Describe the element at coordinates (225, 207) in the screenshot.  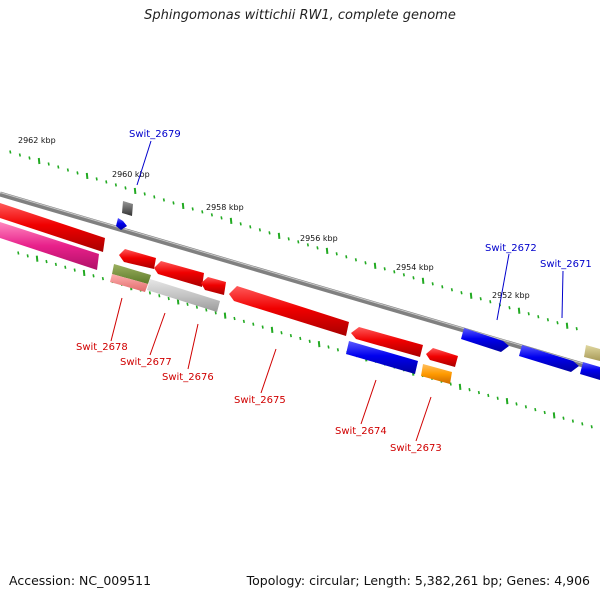
I see `kbp-label-2958: 2958 kbp` at that location.